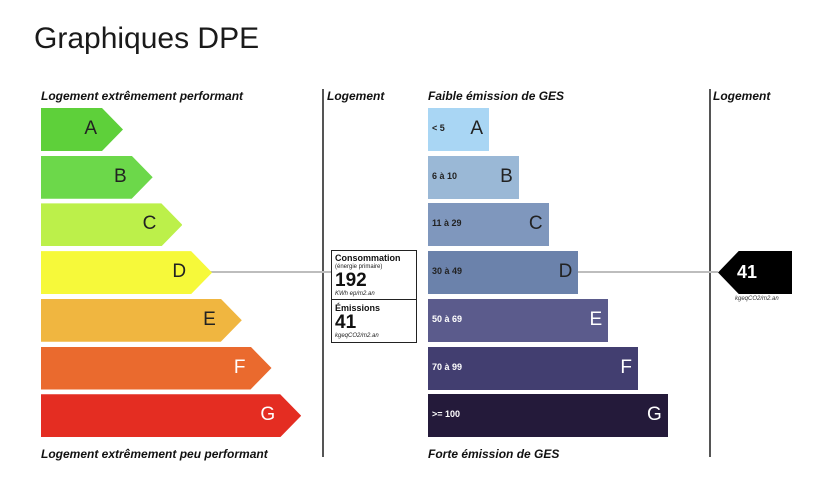 The width and height of the screenshot is (826, 502). I want to click on ges-class-letter: D, so click(565, 272).